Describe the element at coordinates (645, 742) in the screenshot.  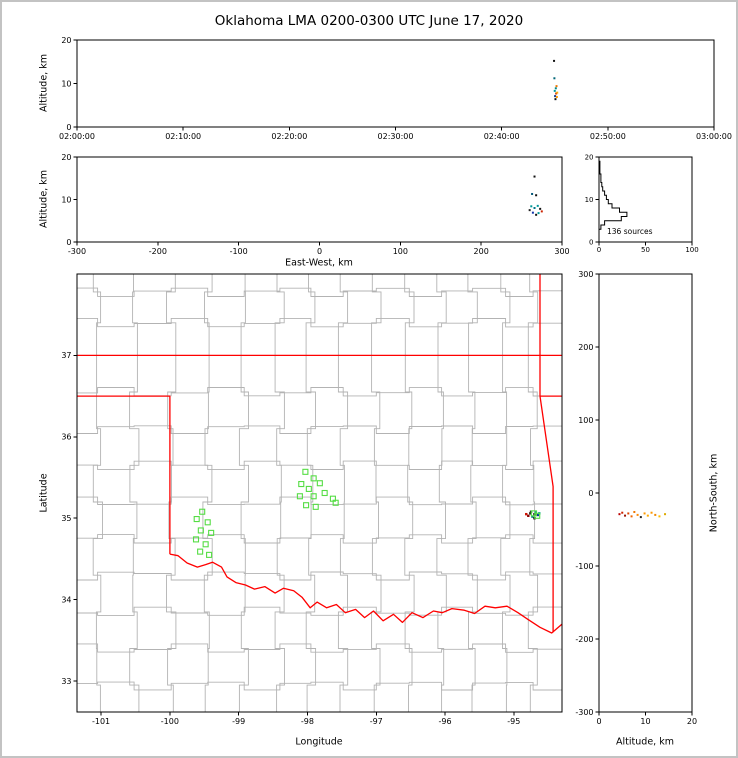
I see `ns-height-xlabel: Altitude, km` at that location.